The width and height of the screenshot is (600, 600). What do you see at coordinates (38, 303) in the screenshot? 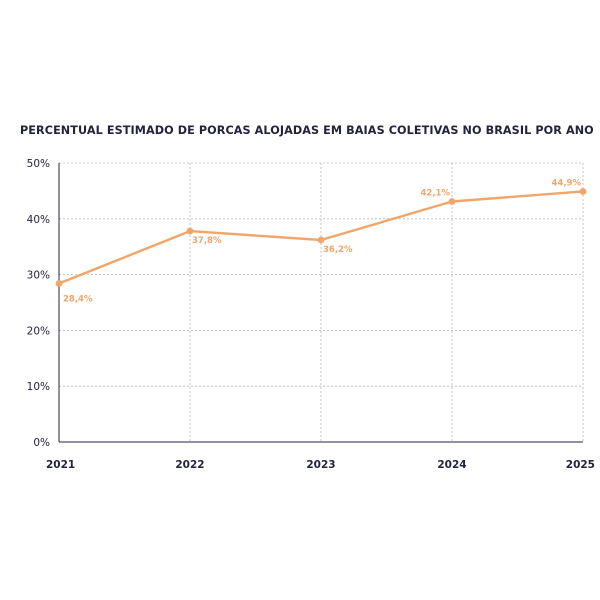
I see `y-tick-labels: 0% 10% 20% 30% 40% 50%` at bounding box center [38, 303].